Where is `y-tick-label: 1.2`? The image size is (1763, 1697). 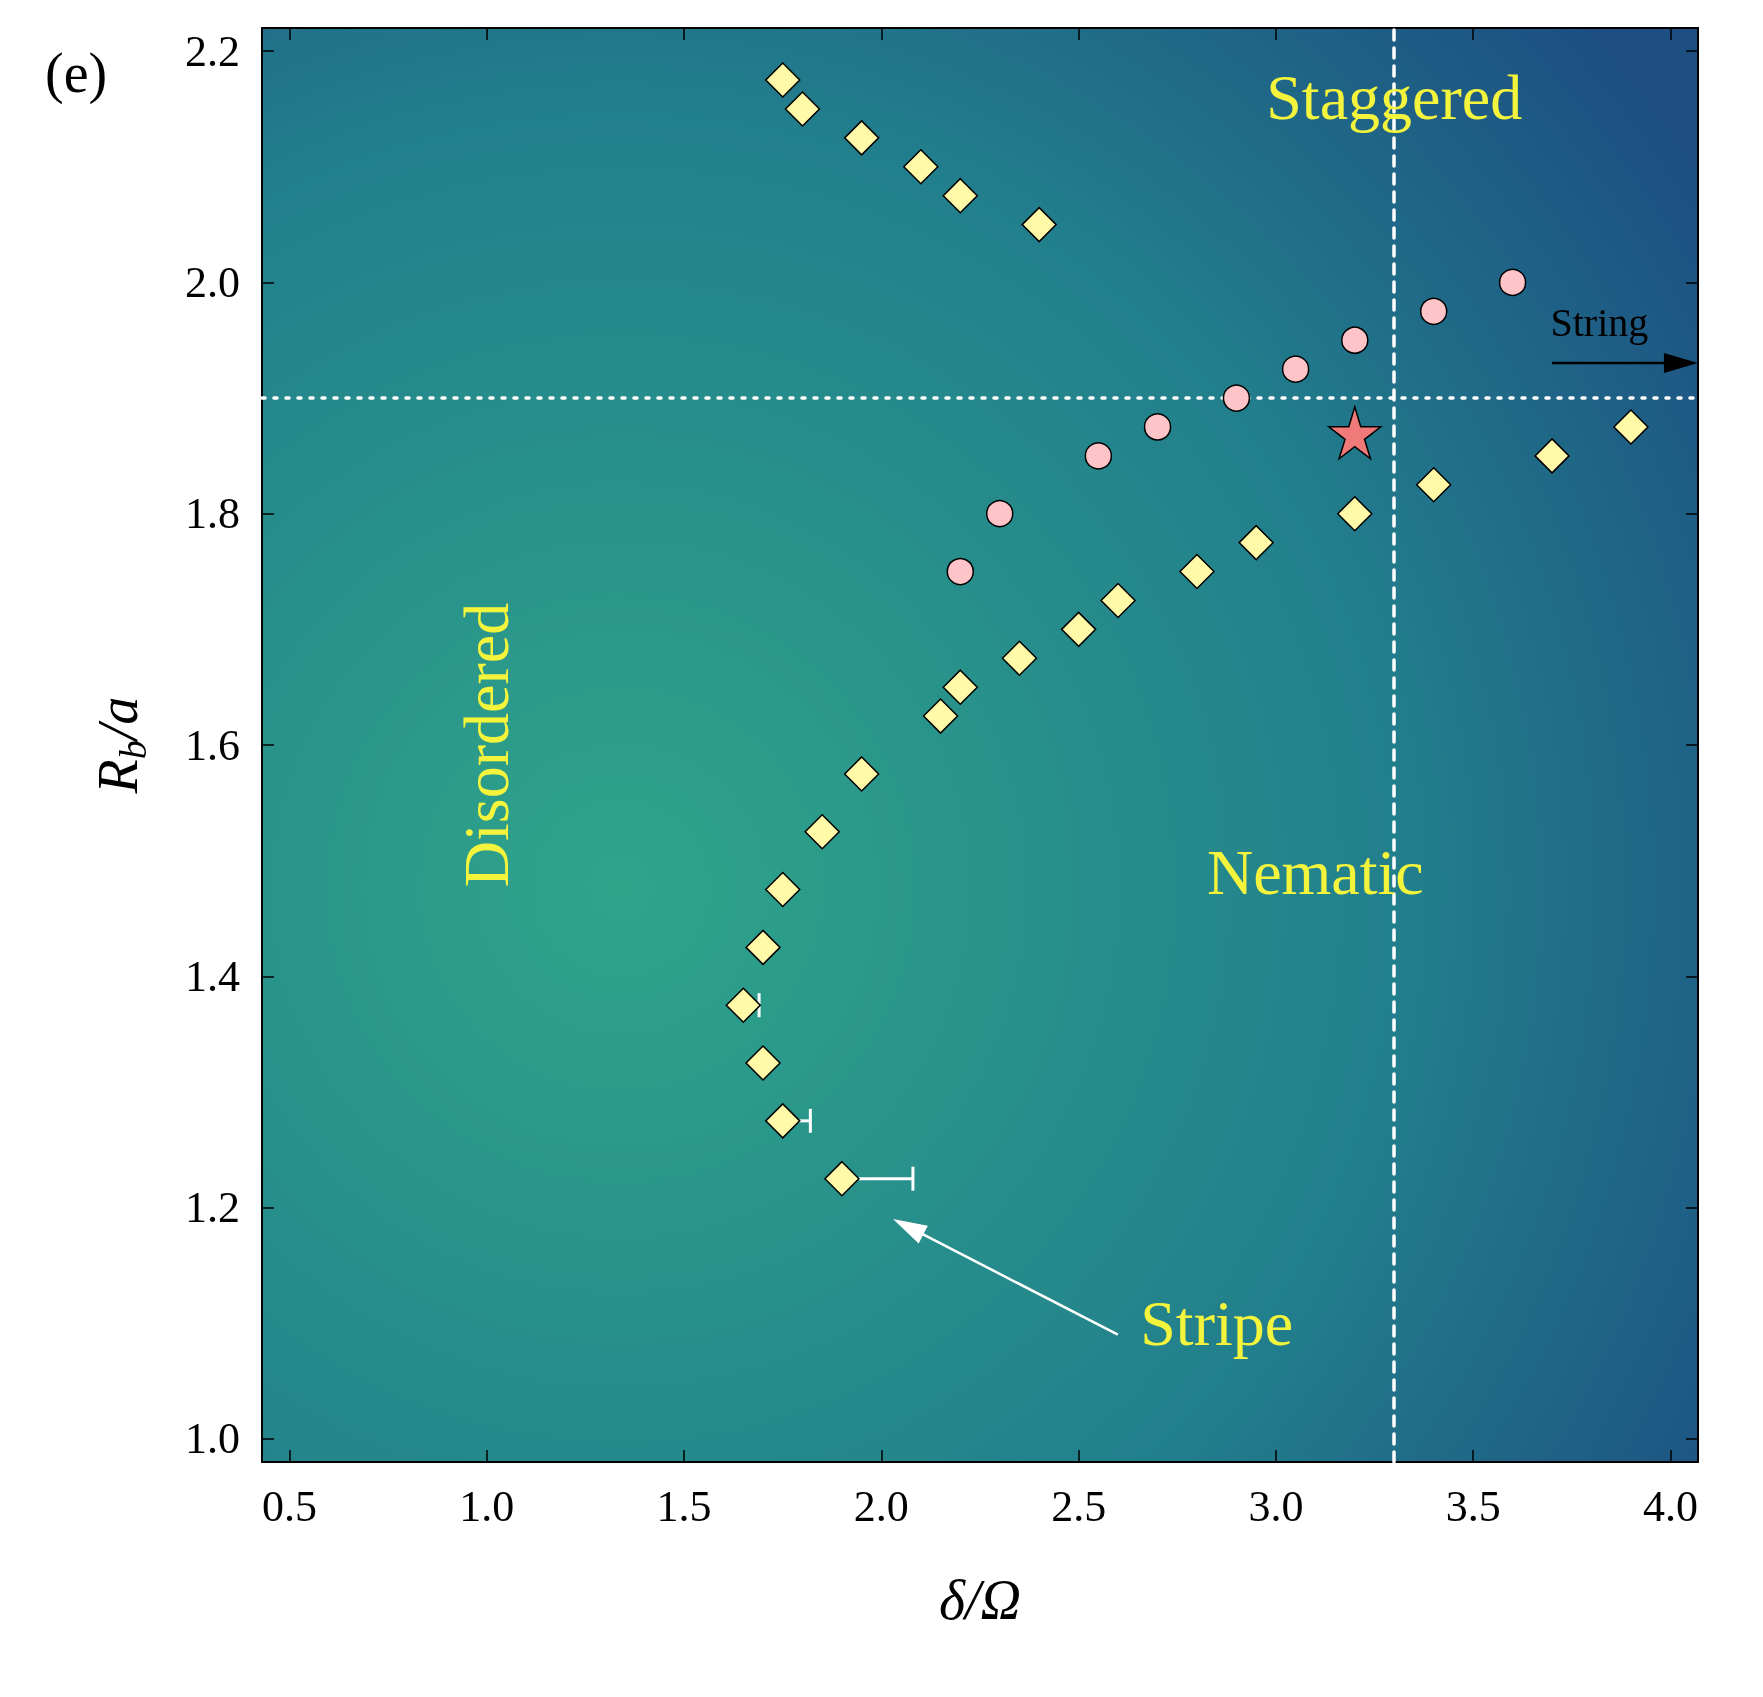
y-tick-label: 1.2 is located at coordinates (212, 1208).